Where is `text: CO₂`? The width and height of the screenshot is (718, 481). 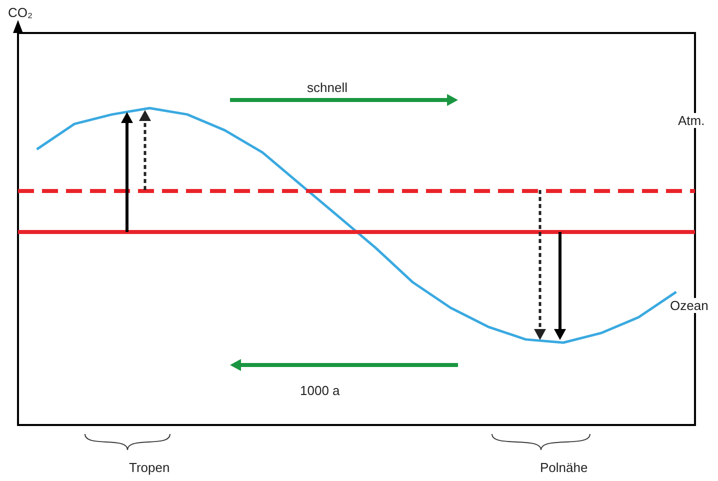 text: CO₂ is located at coordinates (20, 12).